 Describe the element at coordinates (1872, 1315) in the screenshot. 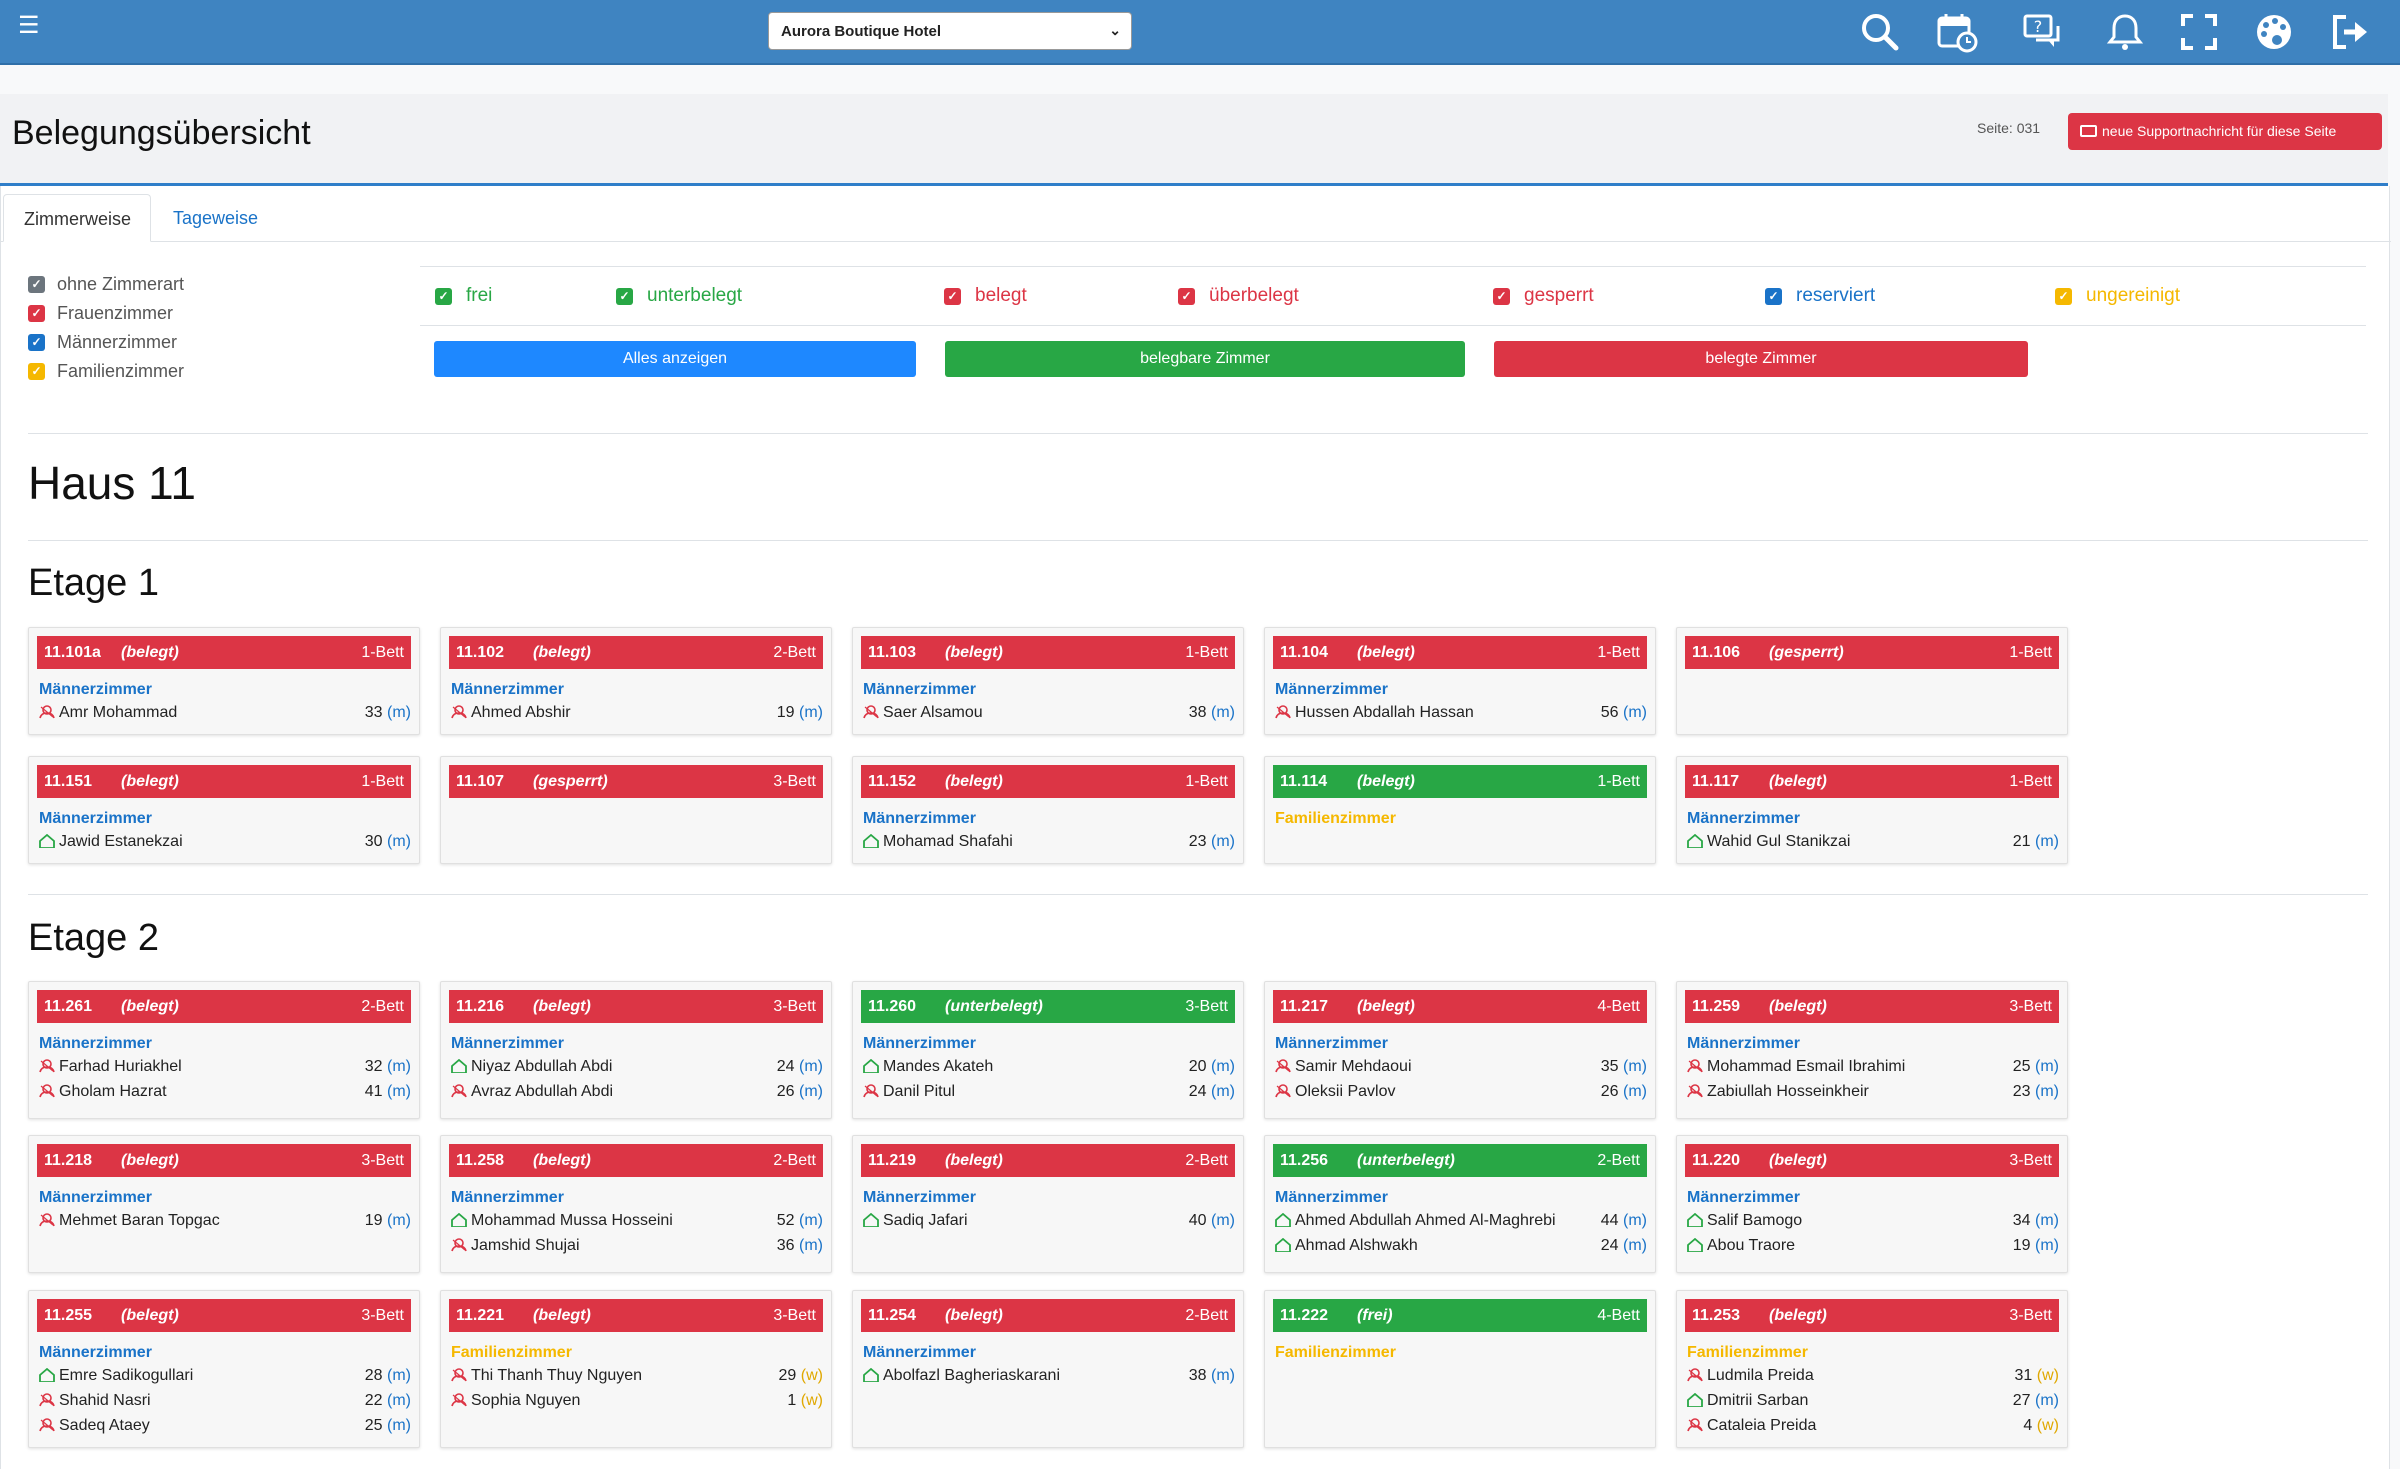

I see `room-card-header: 11.253 (belegt) 3-Bett` at that location.